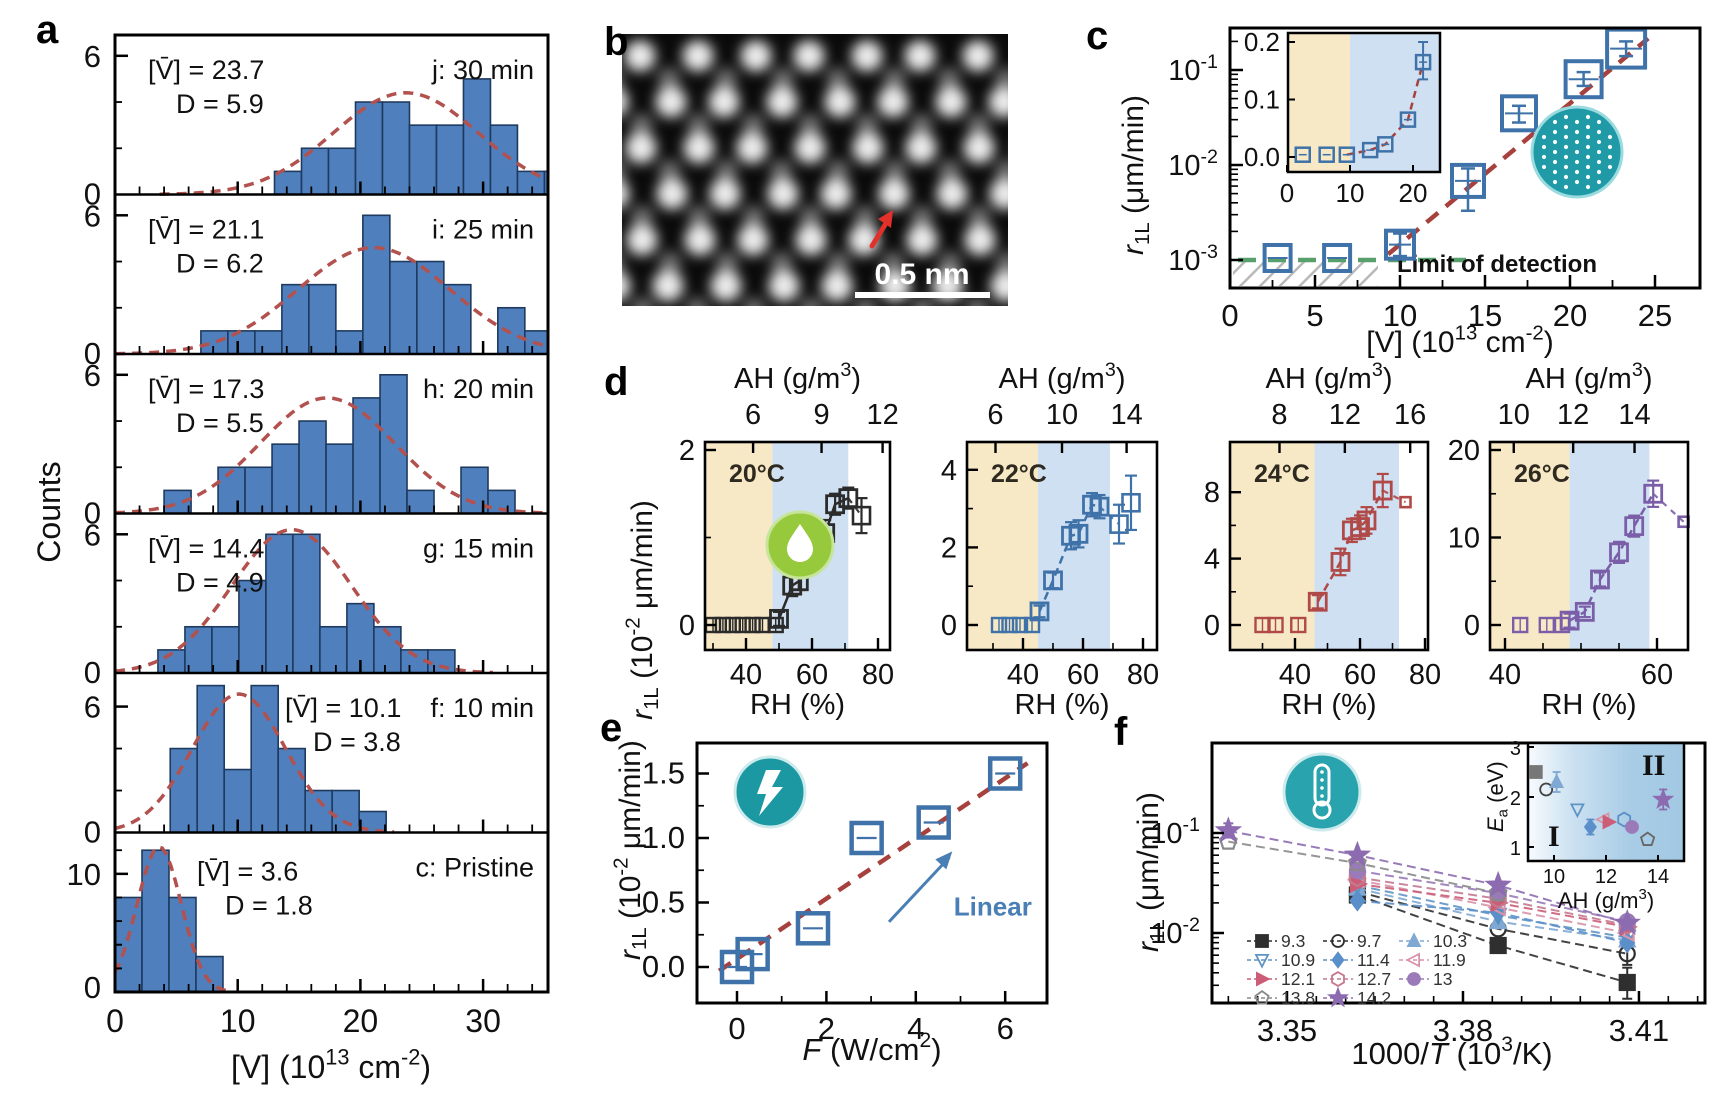 Image resolution: width=1730 pixels, height=1114 pixels. What do you see at coordinates (812, 675) in the screenshot?
I see `svg-text: 60` at bounding box center [812, 675].